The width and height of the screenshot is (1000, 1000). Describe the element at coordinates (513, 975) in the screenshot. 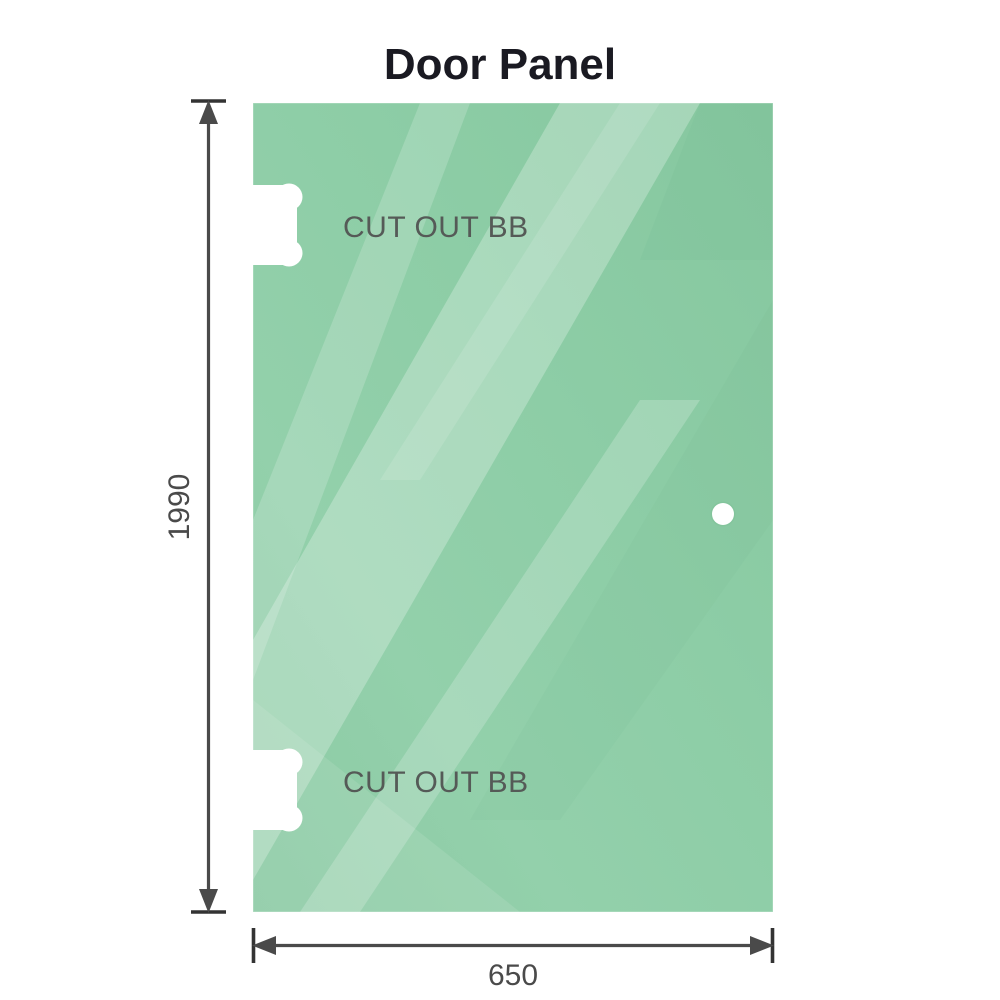

I see `dimension-width-label: 650` at that location.